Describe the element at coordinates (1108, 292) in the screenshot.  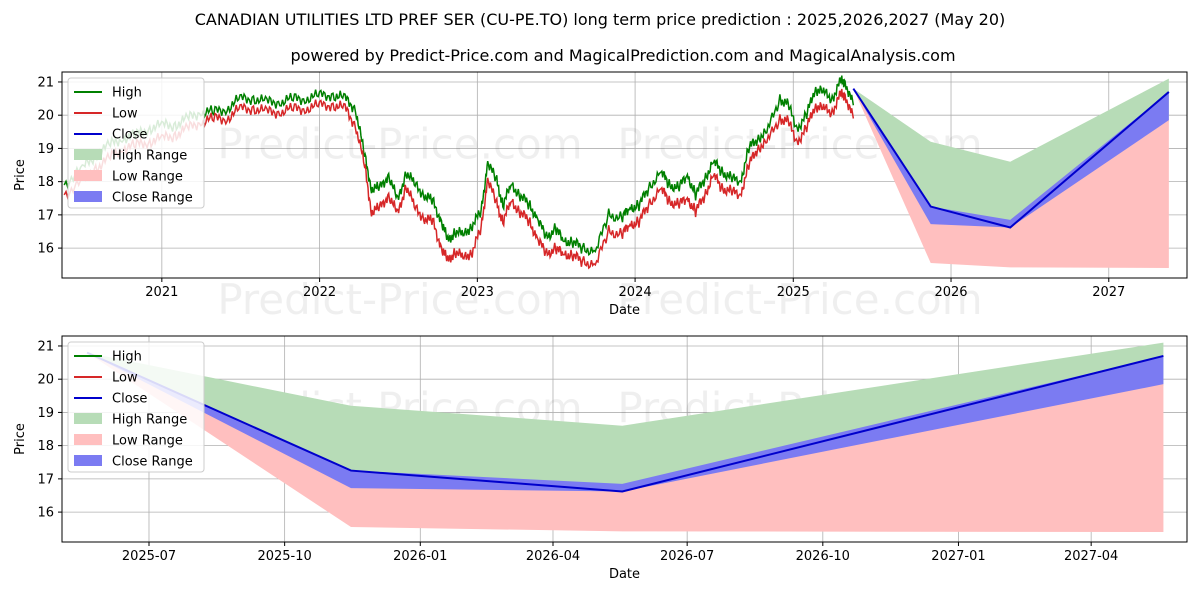
I see `x-tick-label: 2027` at that location.